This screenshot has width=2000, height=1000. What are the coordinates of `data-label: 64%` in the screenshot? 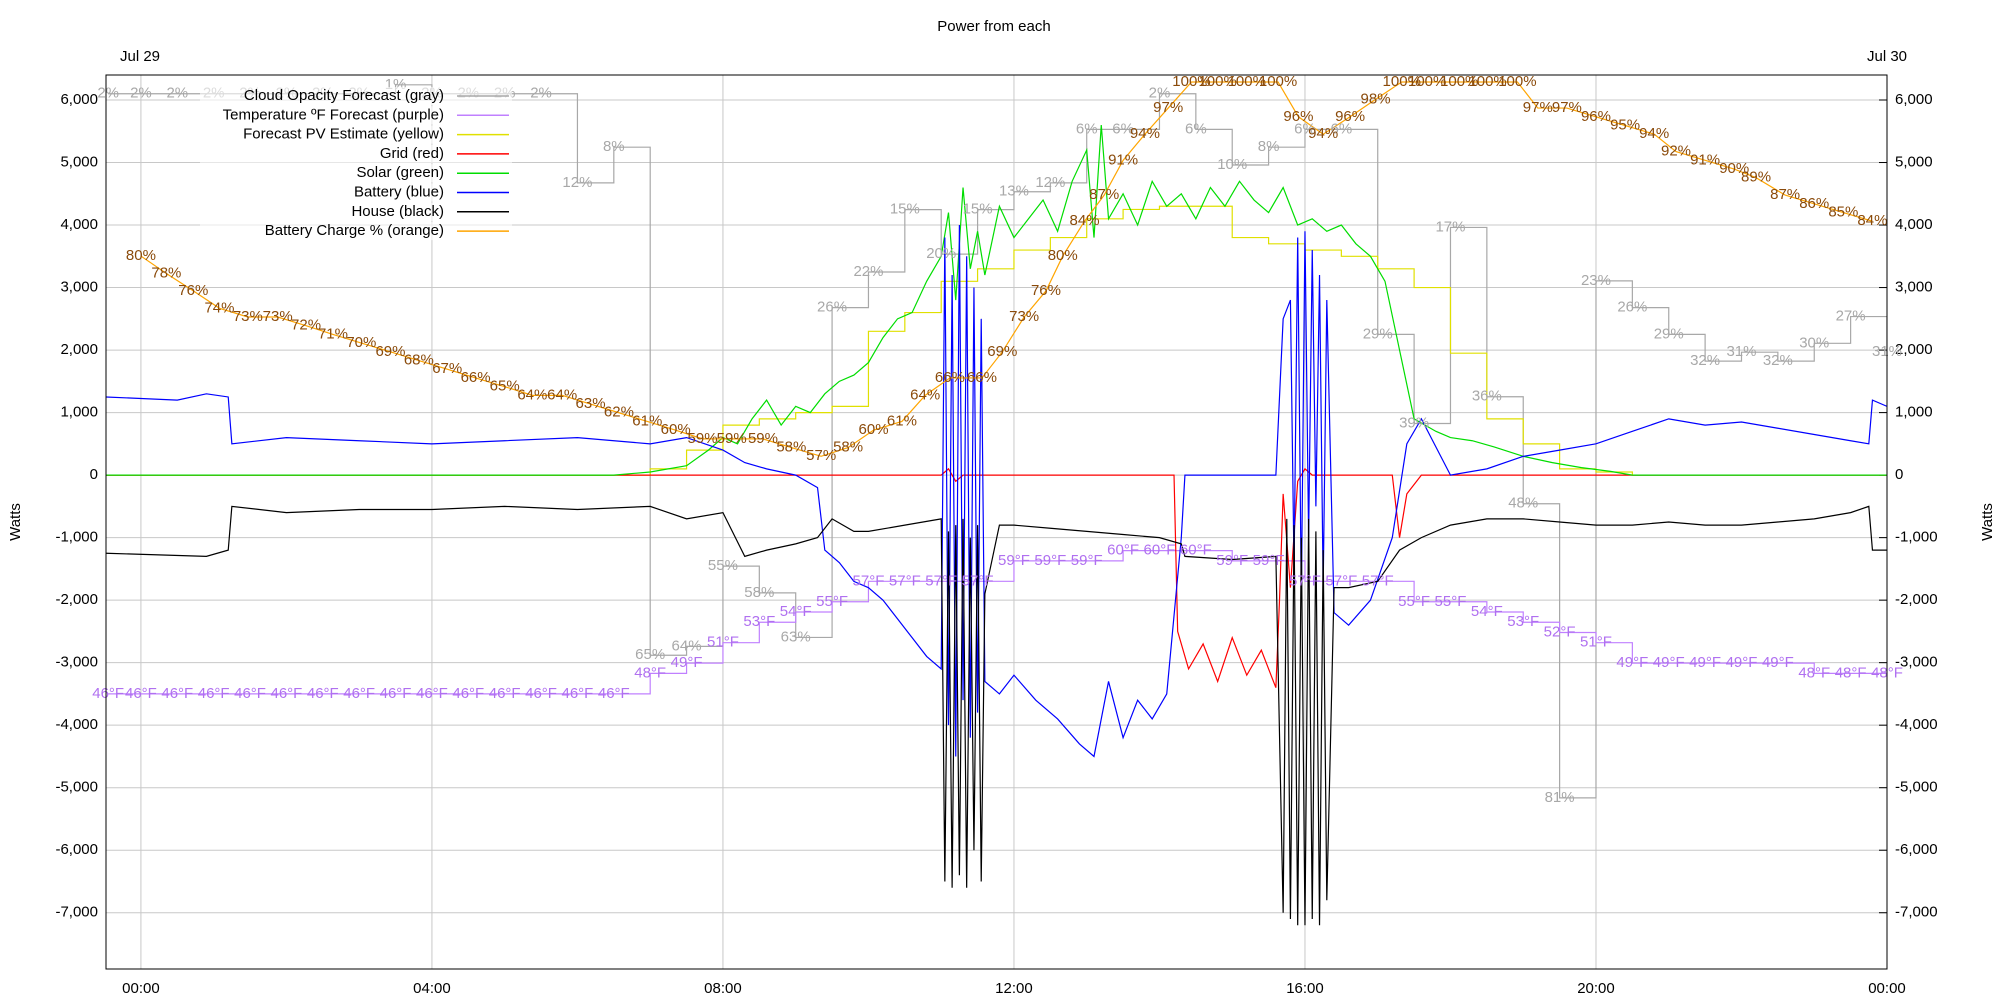 It's located at (687, 645).